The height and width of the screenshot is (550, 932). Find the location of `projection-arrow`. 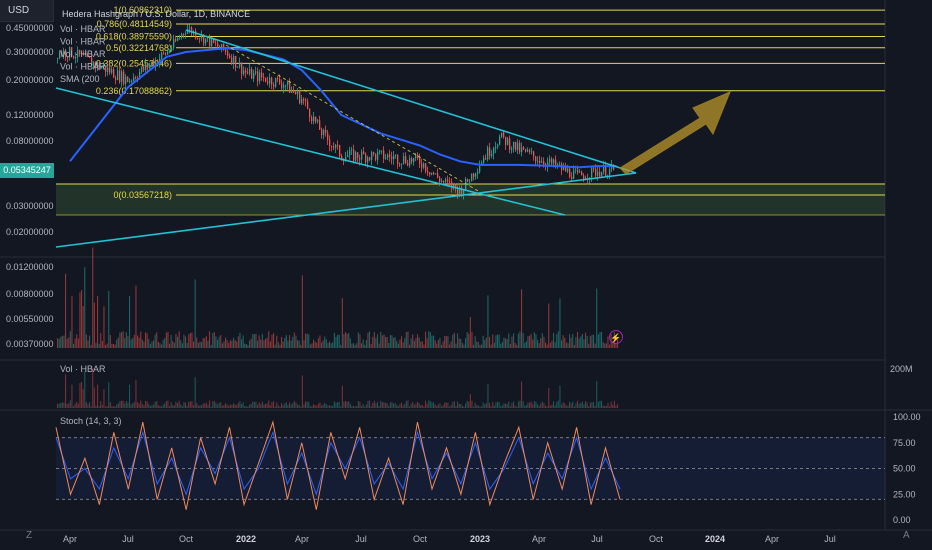

projection-arrow is located at coordinates (675, 133).